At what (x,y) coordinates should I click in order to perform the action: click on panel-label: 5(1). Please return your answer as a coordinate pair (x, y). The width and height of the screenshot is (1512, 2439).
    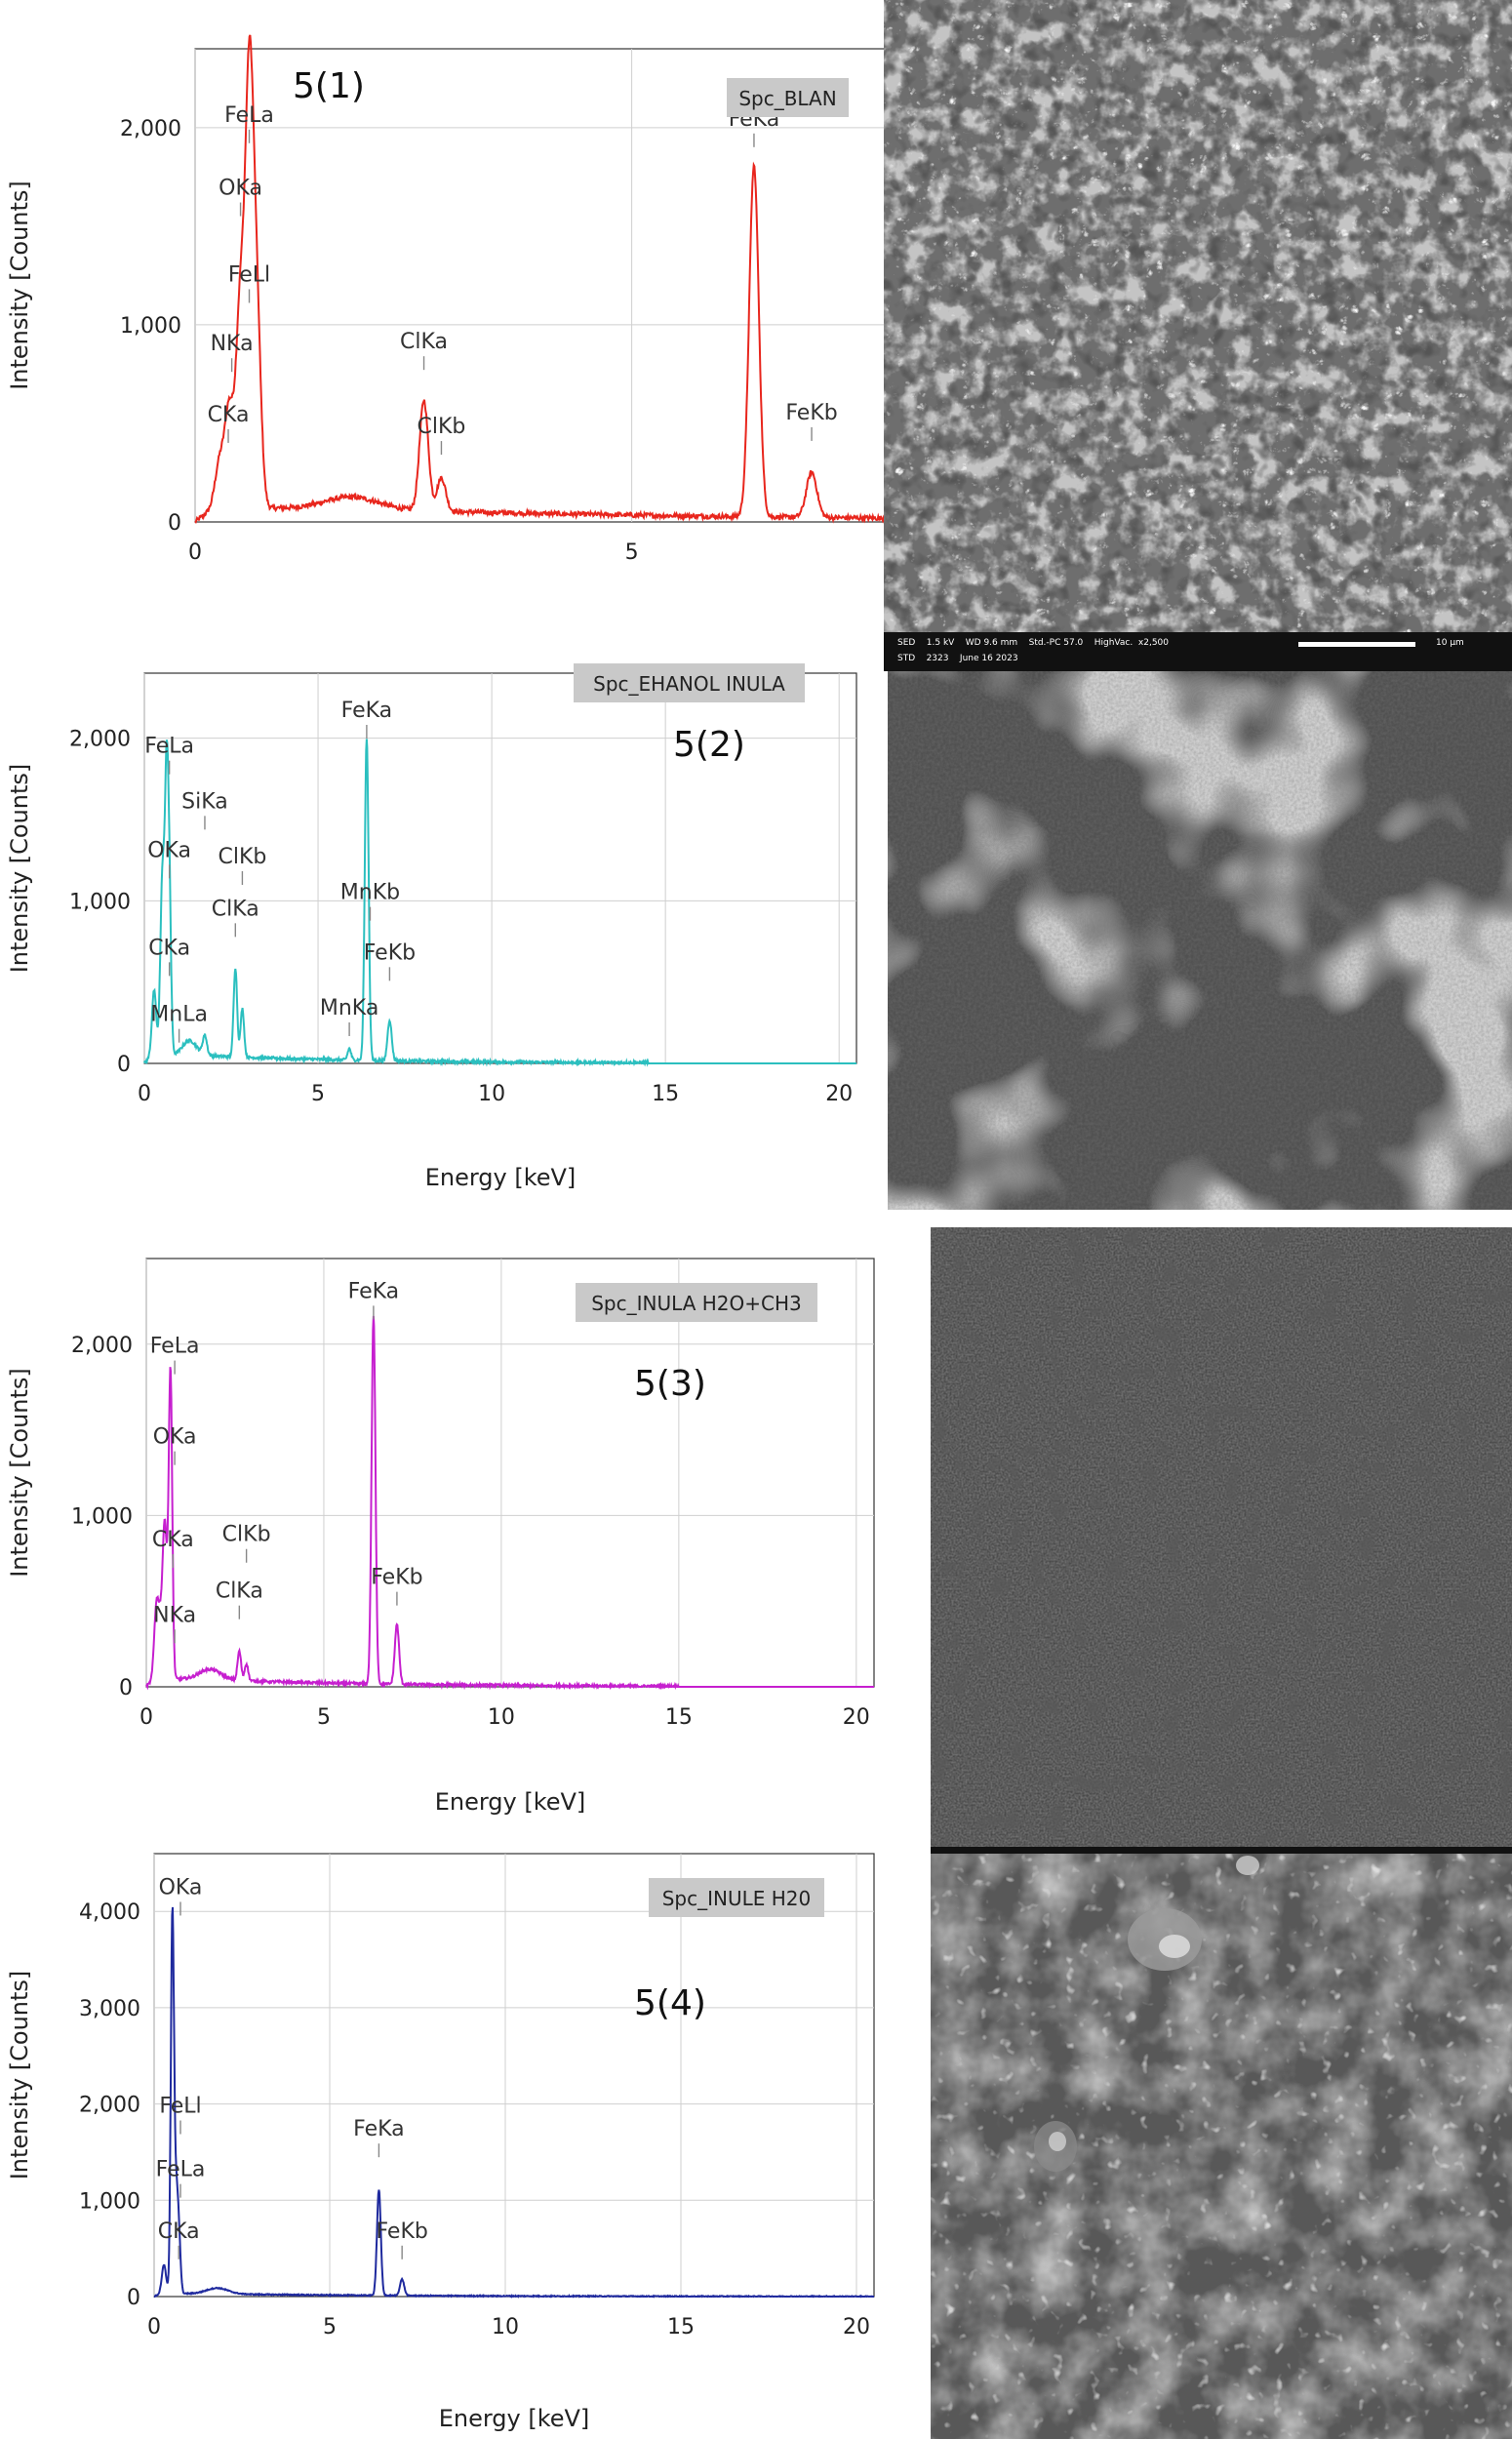
    Looking at the image, I should click on (329, 86).